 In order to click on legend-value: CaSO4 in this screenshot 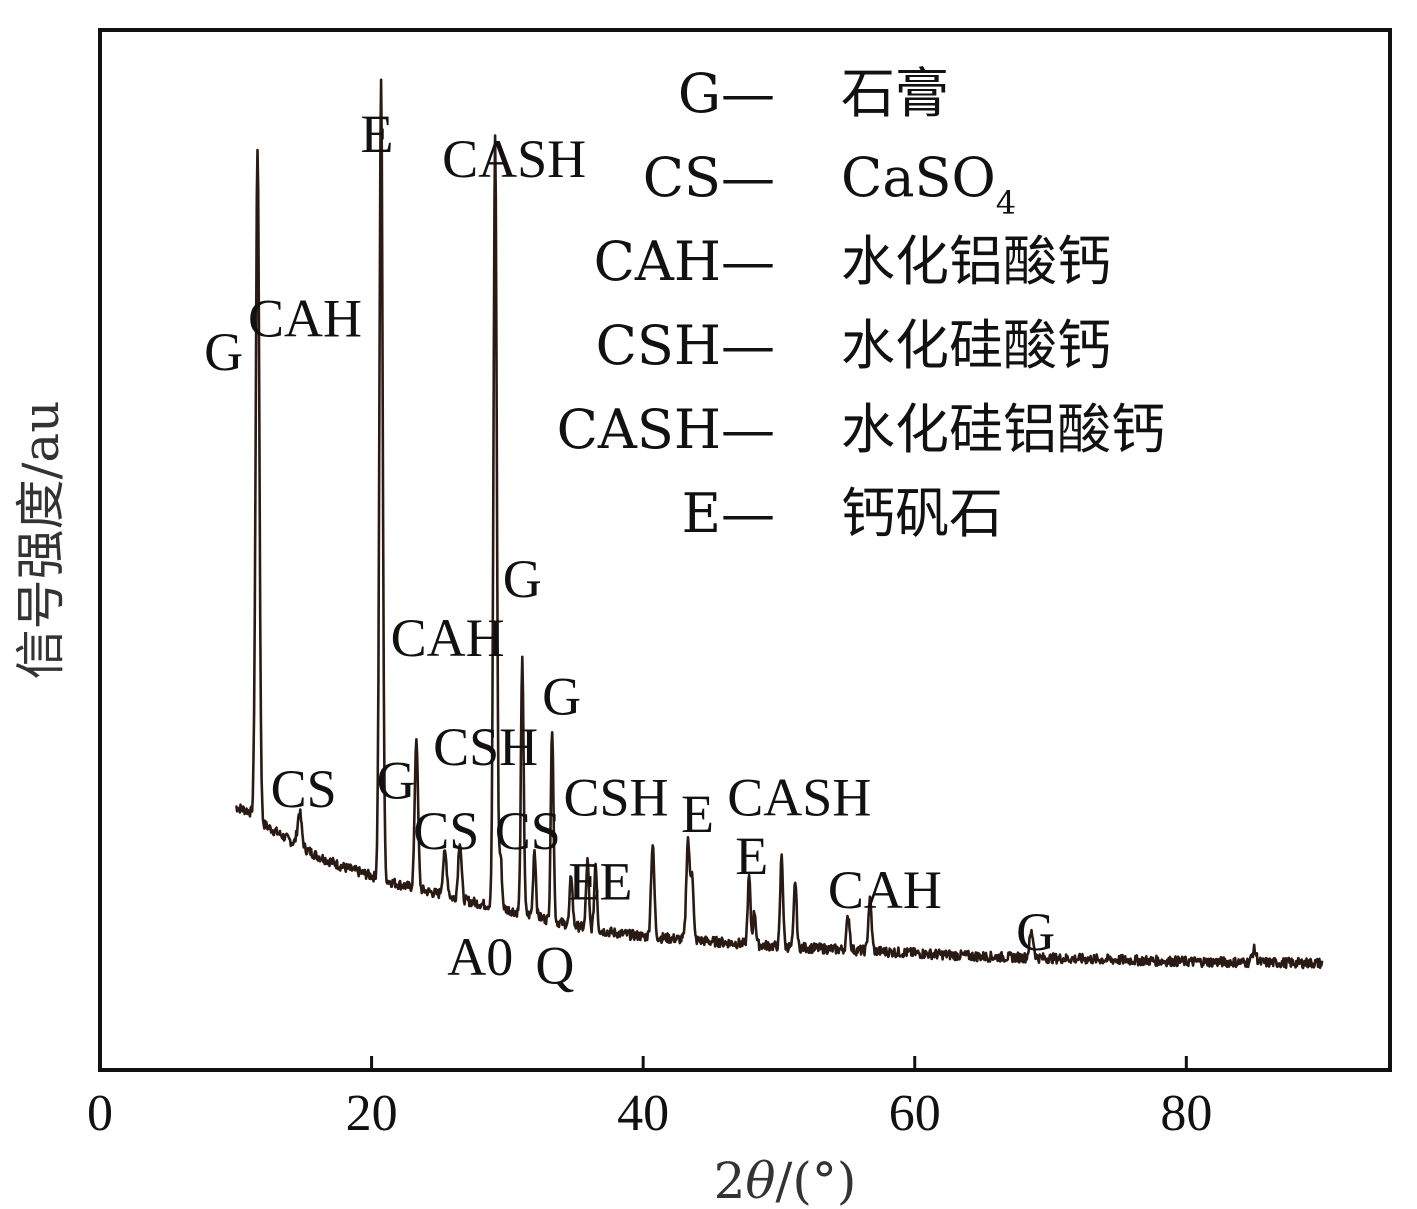, I will do `click(928, 184)`.